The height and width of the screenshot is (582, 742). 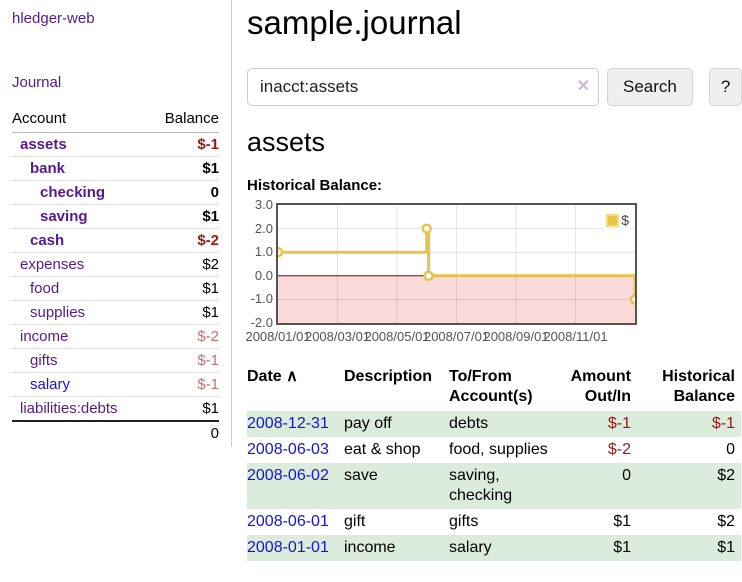 What do you see at coordinates (396, 548) in the screenshot?
I see `transaction-description: income` at bounding box center [396, 548].